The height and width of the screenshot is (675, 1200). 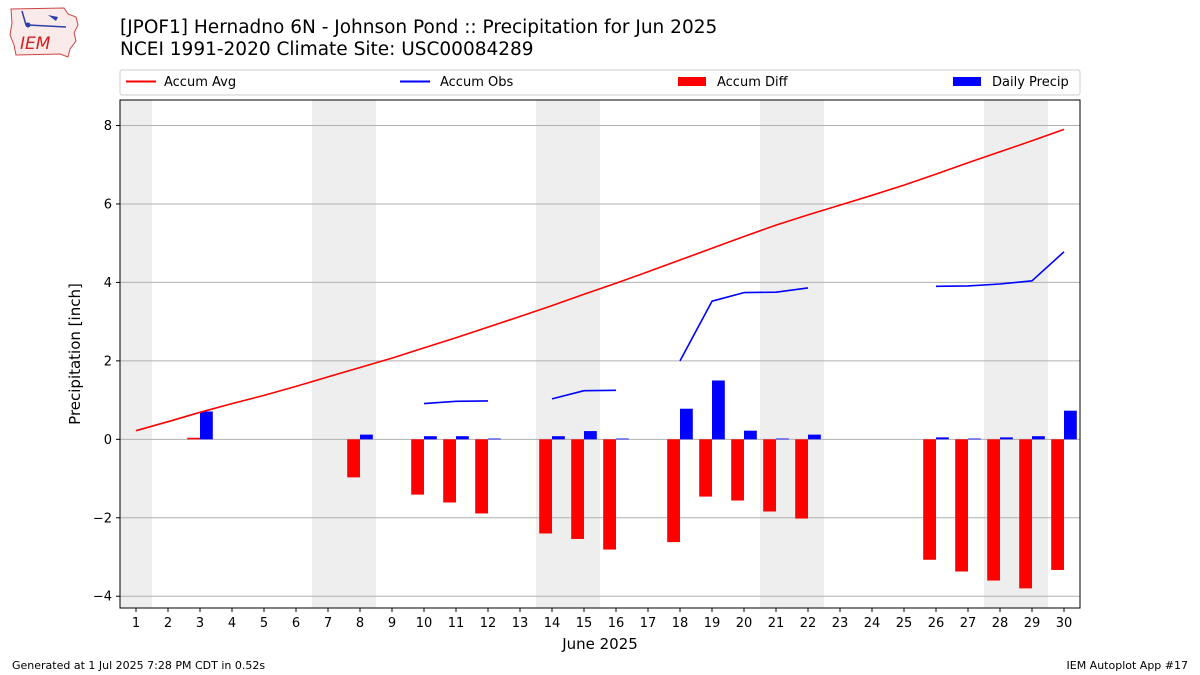 I want to click on line-accum-obs, so click(x=744, y=328).